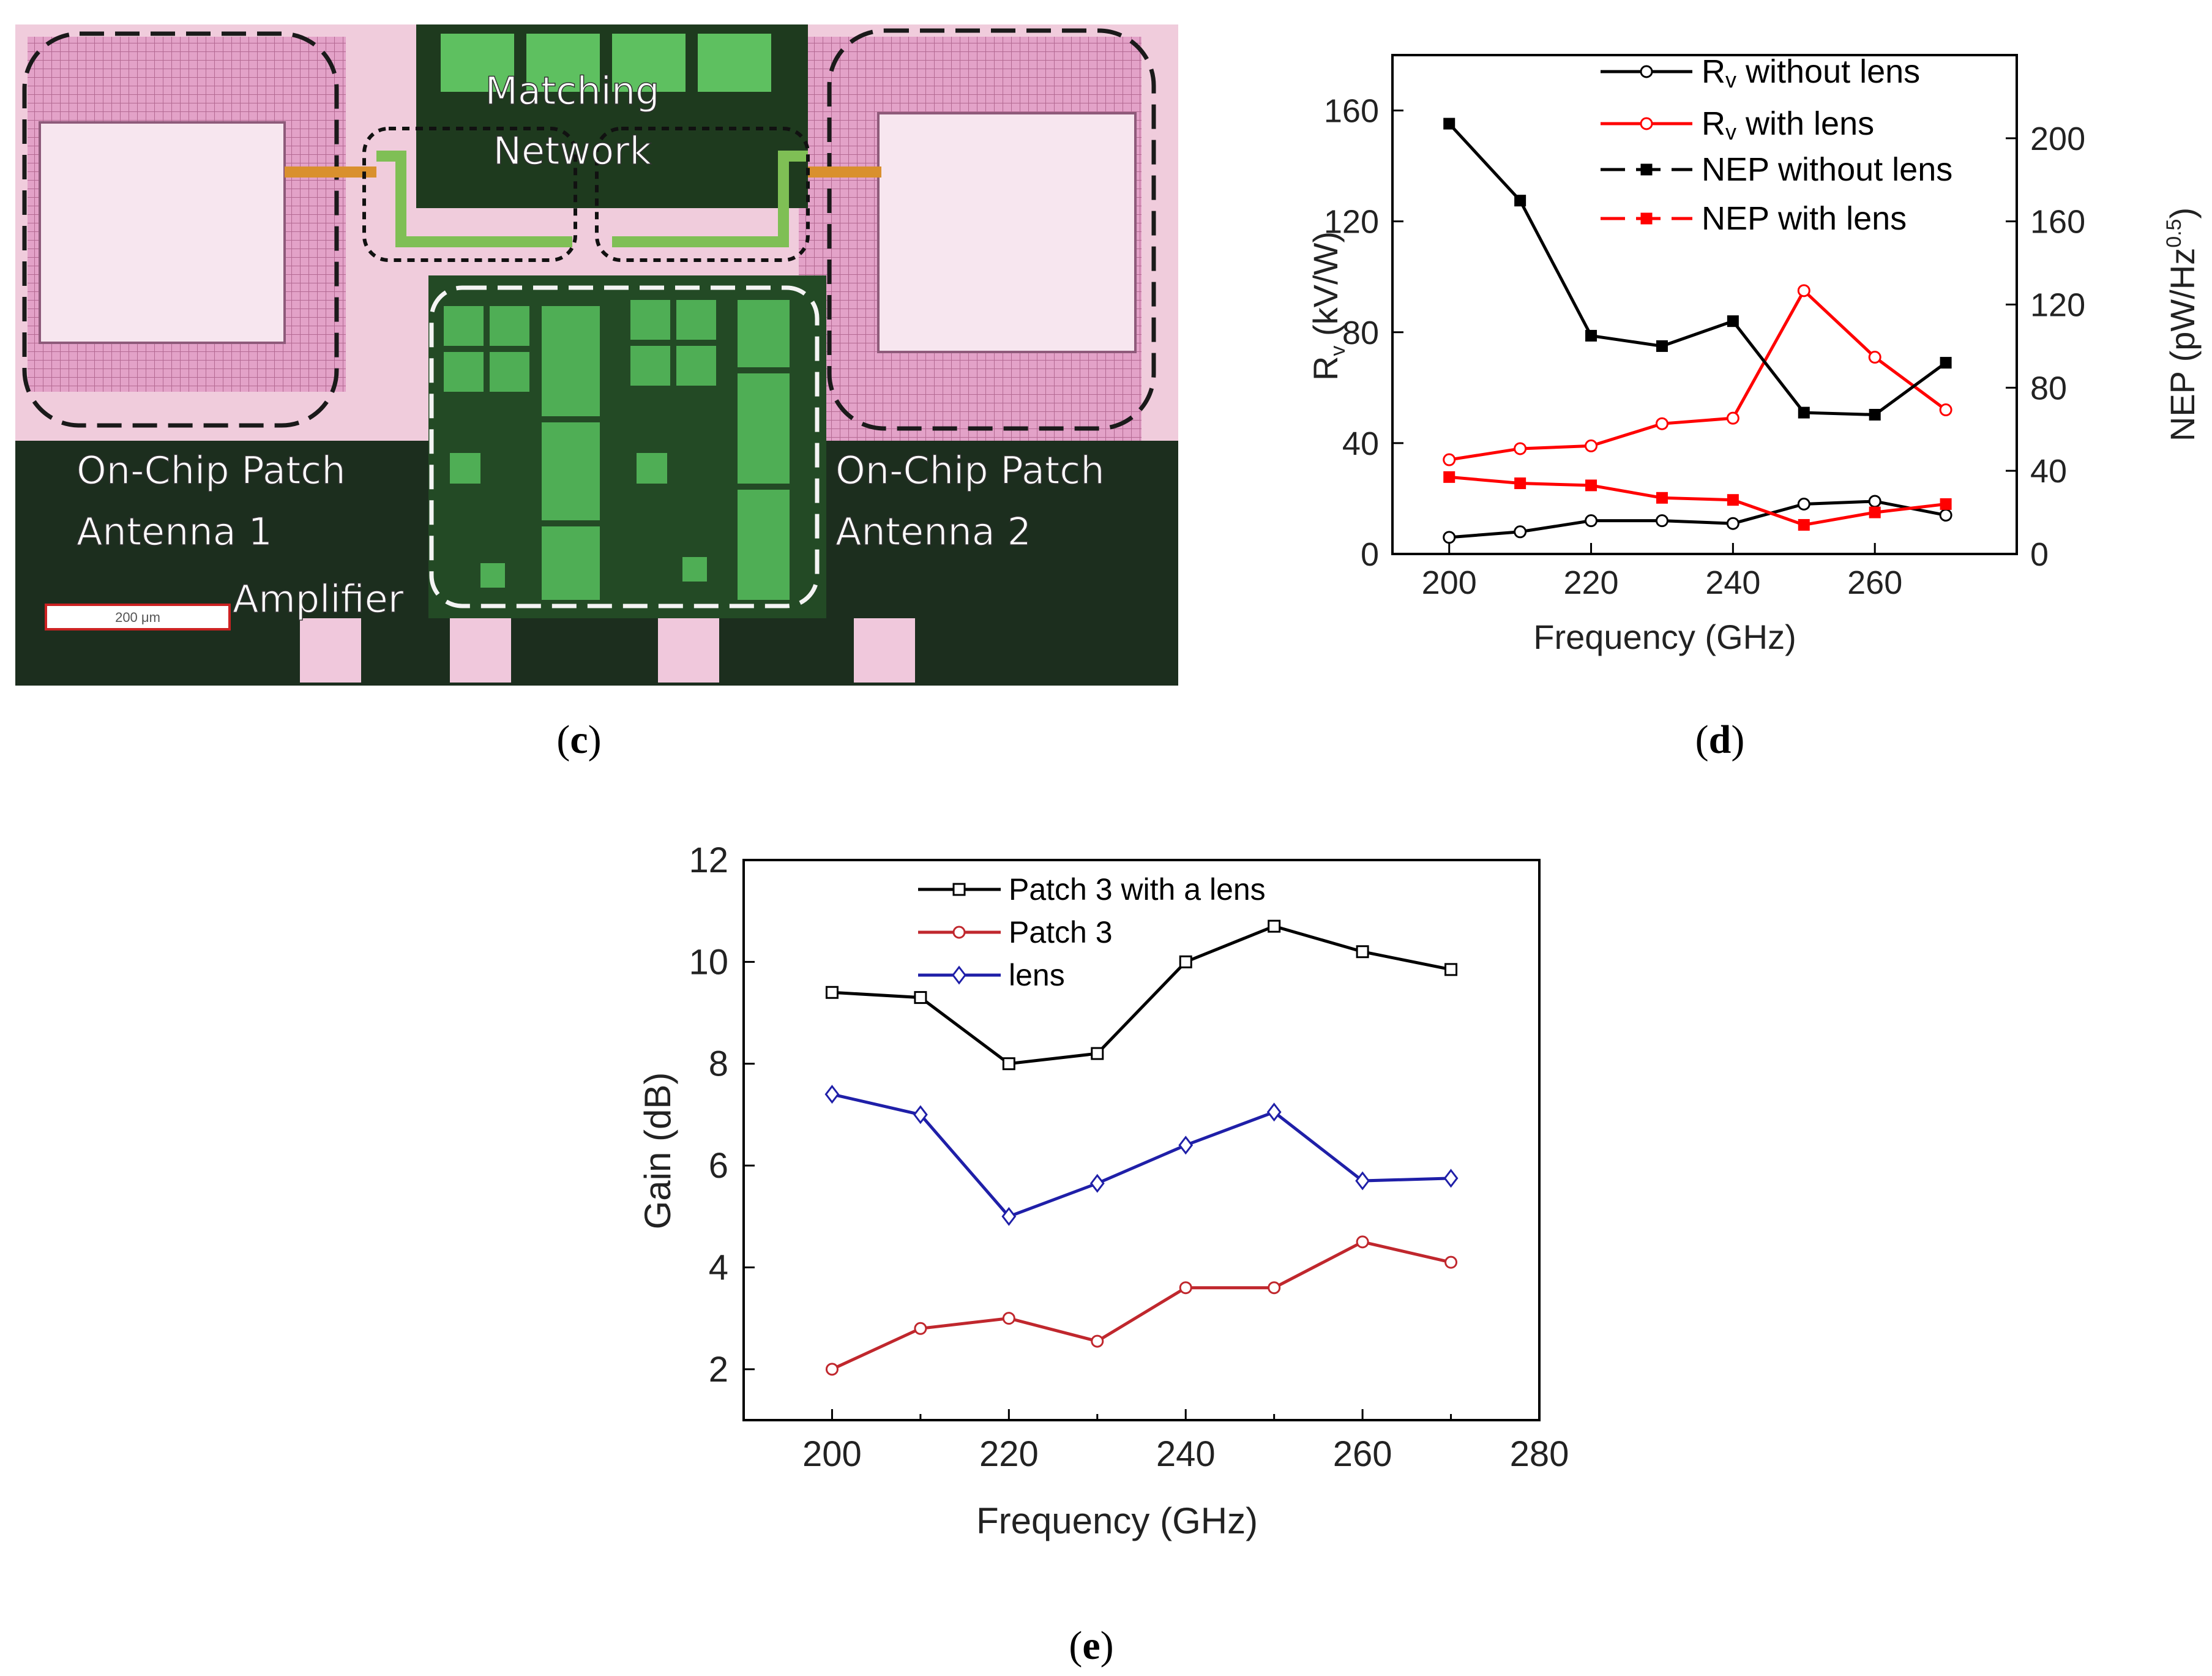 Image resolution: width=2212 pixels, height=1676 pixels. I want to click on amplifier-label: Amplifier, so click(318, 599).